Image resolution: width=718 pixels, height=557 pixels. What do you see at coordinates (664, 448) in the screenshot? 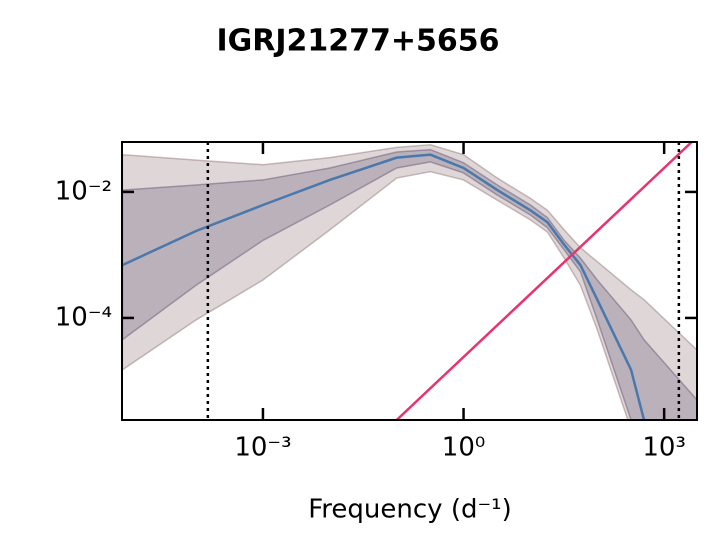
I see `x-tick-label: 10³` at bounding box center [664, 448].